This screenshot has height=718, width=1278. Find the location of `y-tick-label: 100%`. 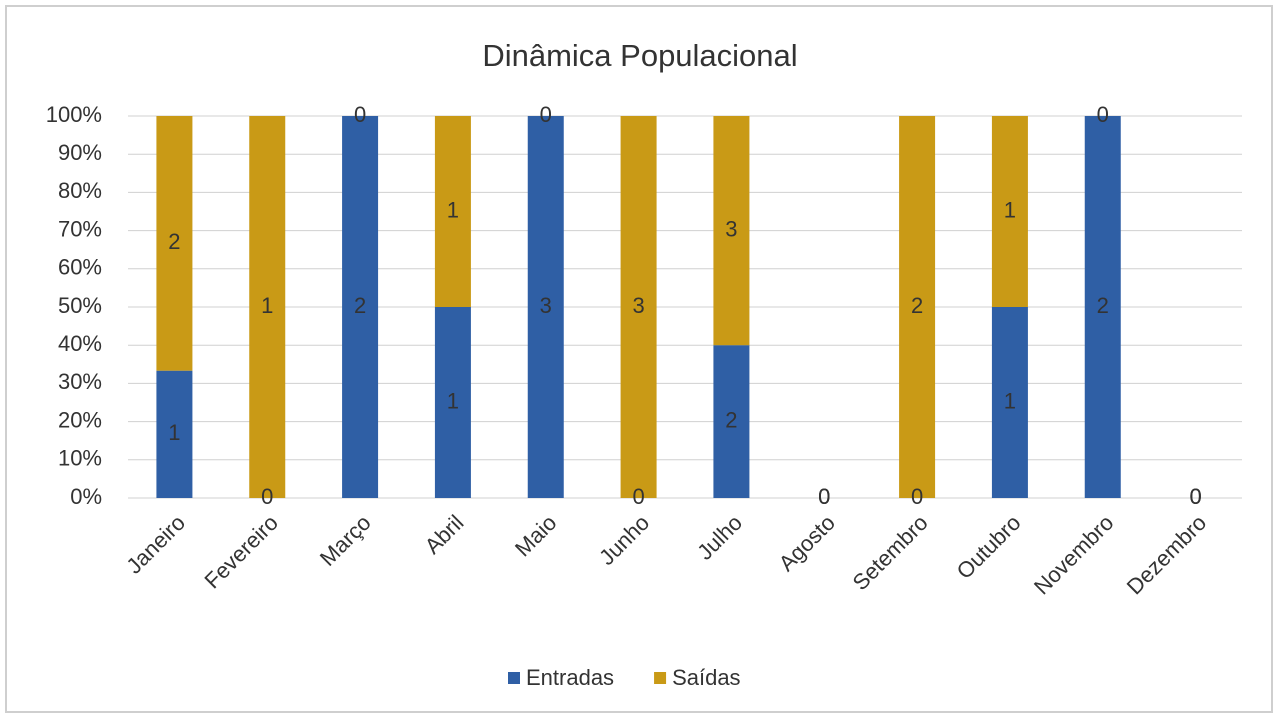

y-tick-label: 100% is located at coordinates (74, 114).